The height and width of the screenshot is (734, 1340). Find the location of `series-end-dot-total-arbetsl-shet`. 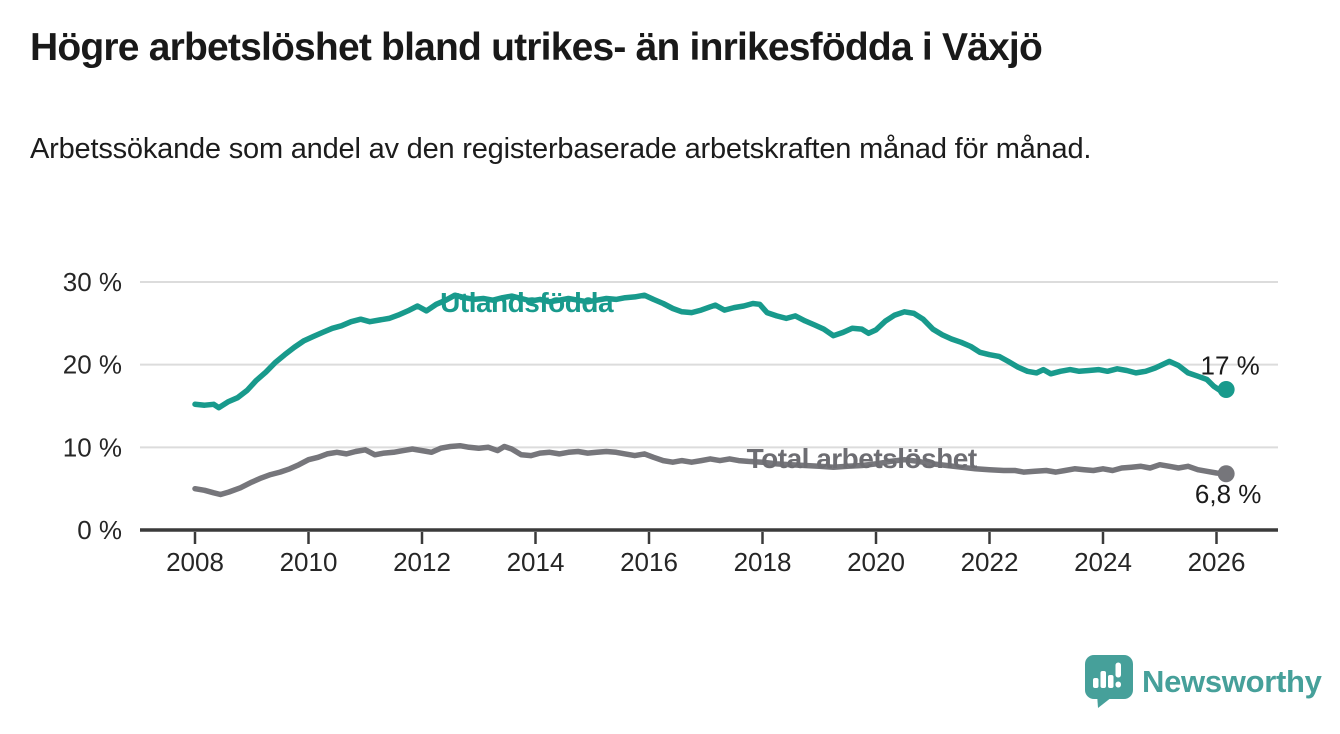

series-end-dot-total-arbetsl-shet is located at coordinates (1226, 474).